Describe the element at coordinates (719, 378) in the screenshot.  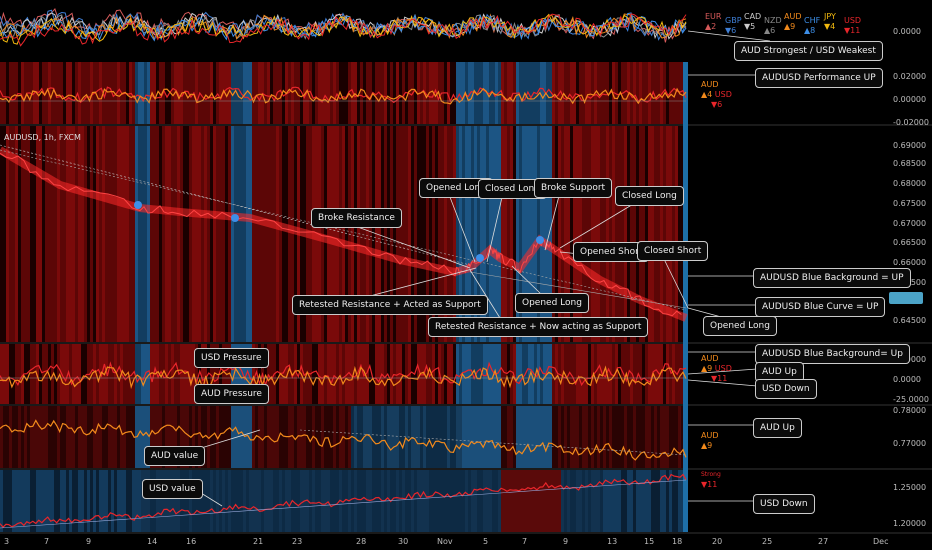
I see `p4-usd-value: ▼11` at that location.